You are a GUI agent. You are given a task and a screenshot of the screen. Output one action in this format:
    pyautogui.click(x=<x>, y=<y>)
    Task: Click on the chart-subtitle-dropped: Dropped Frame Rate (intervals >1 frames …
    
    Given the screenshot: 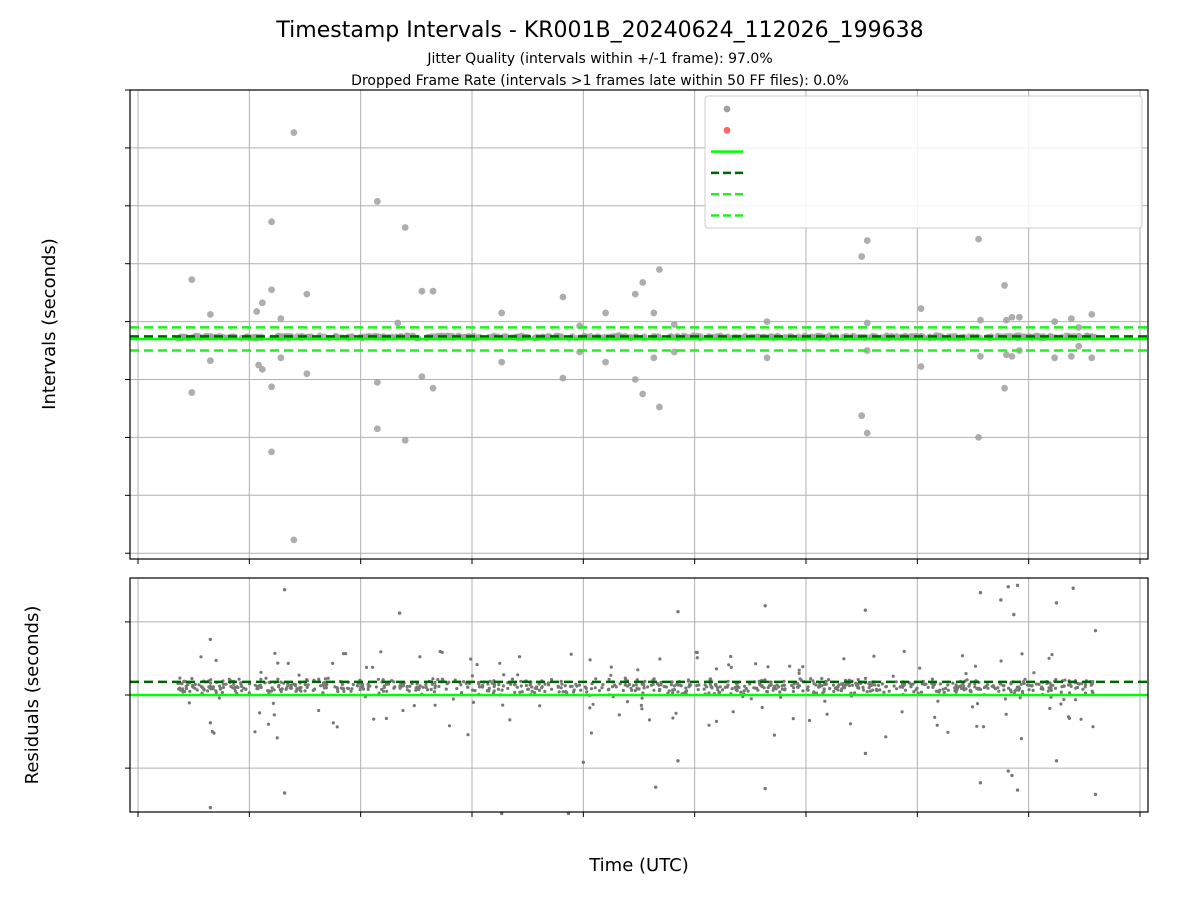 What is the action you would take?
    pyautogui.click(x=600, y=81)
    